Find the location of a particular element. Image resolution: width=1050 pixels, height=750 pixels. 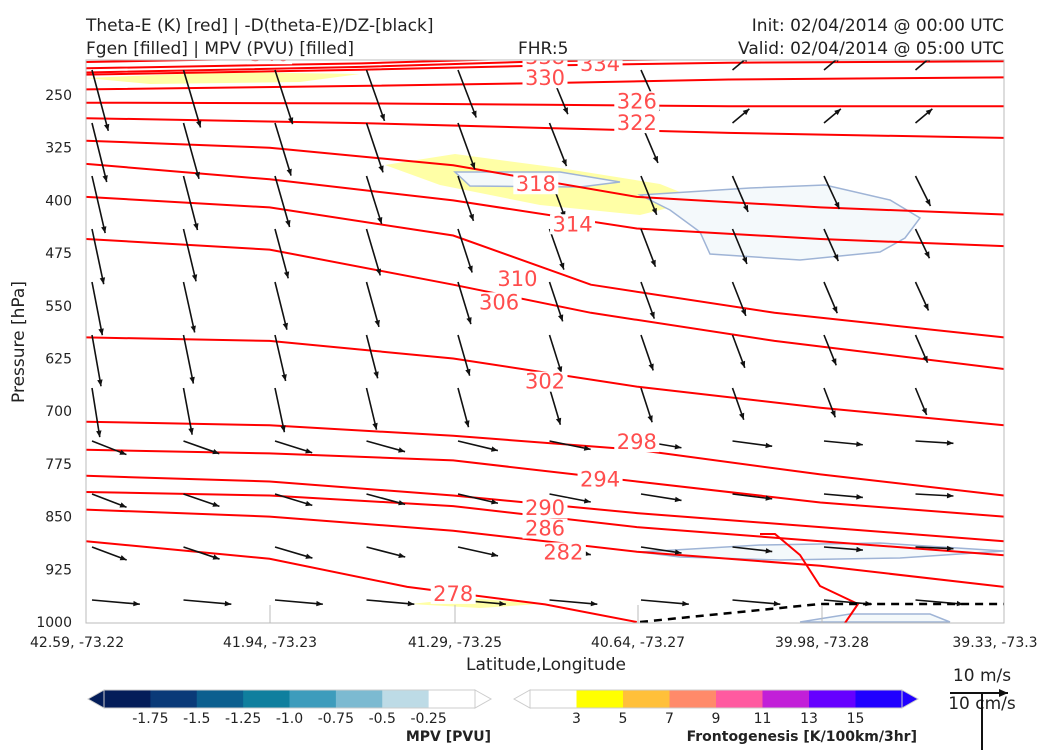

y-tick-label: 1000 is located at coordinates (54, 623).